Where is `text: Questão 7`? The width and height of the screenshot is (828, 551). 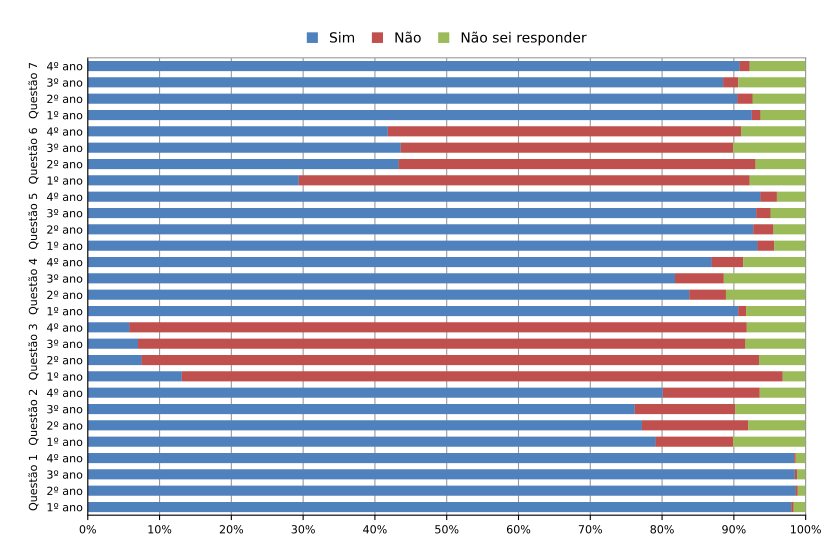
text: Questão 7 is located at coordinates (33, 90).